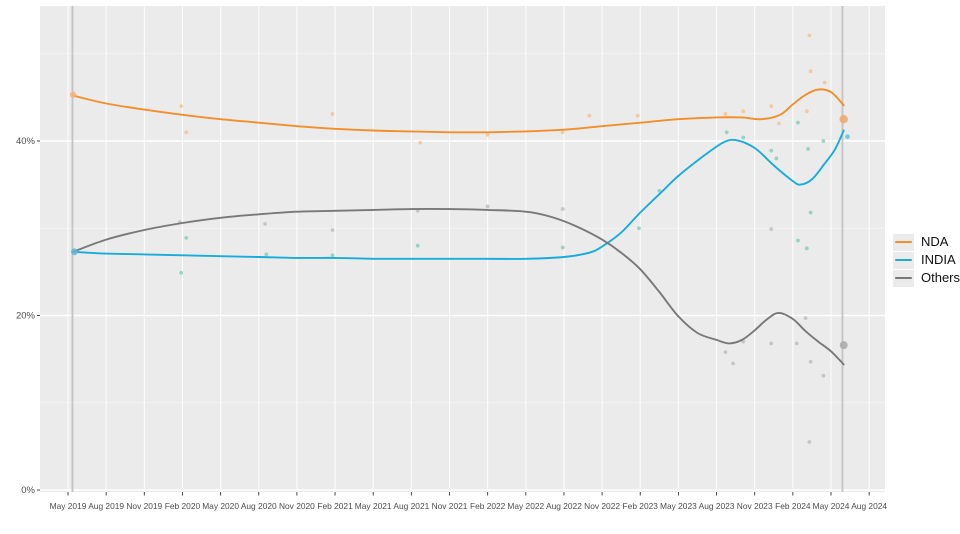 The image size is (960, 534). I want to click on legend-item-nda: NDA, so click(926, 242).